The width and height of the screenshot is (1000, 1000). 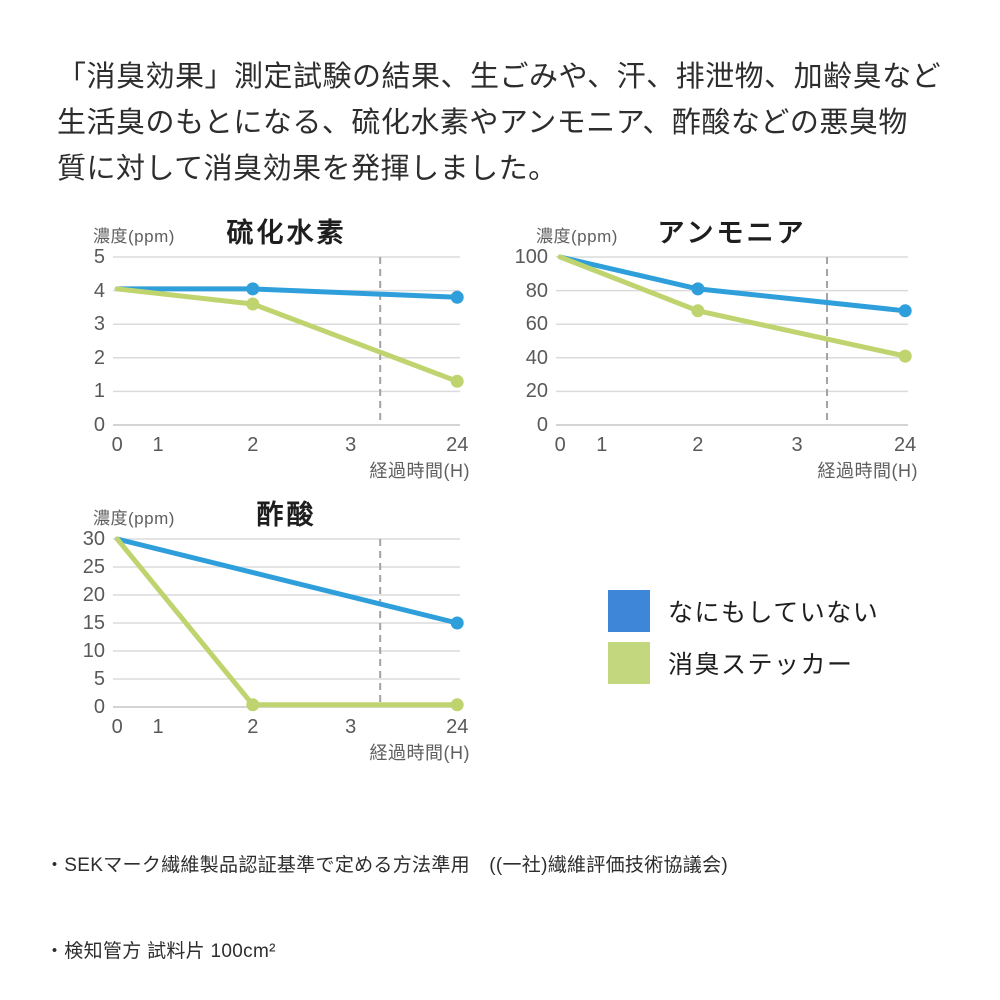 I want to click on legend-swatch-green, so click(x=629, y=663).